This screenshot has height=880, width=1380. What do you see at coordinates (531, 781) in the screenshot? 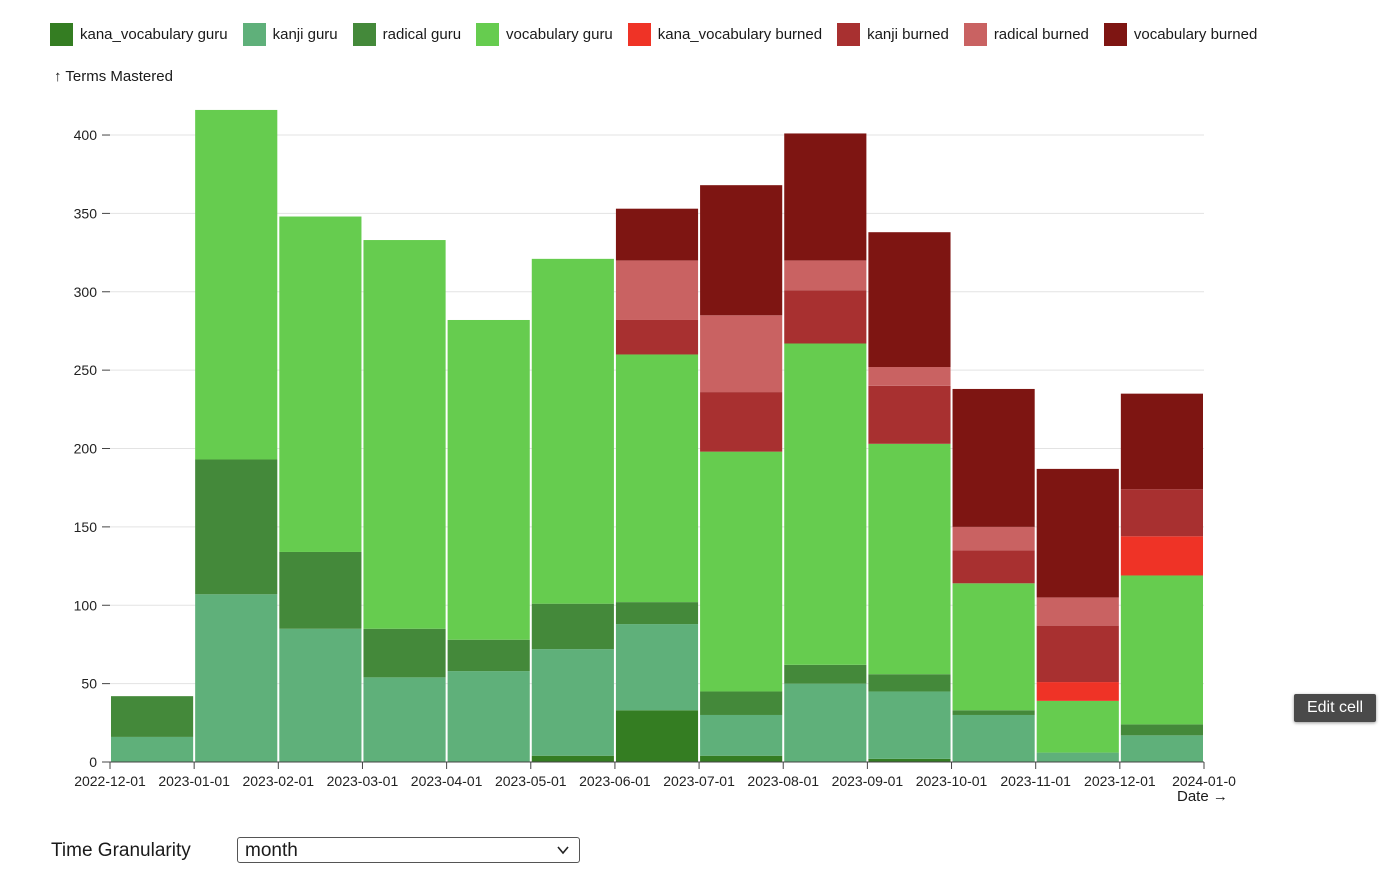
I see `x-tick-label: 2023-05-01` at bounding box center [531, 781].